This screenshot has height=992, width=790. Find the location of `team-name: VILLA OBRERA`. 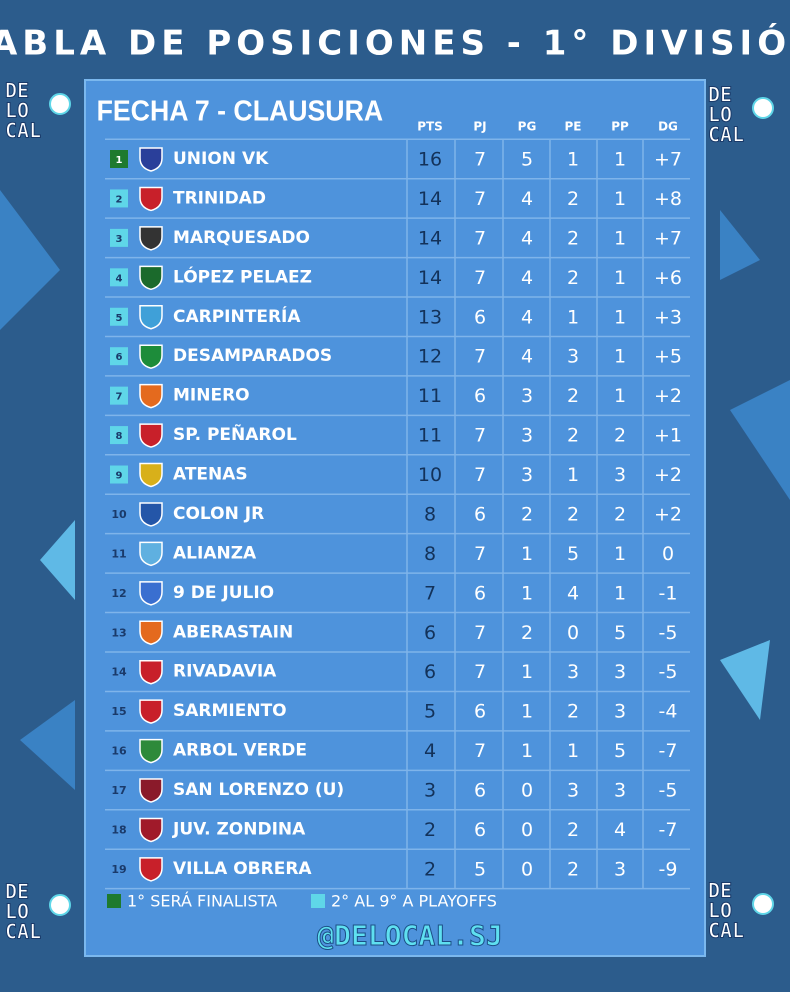

team-name: VILLA OBRERA is located at coordinates (242, 869).